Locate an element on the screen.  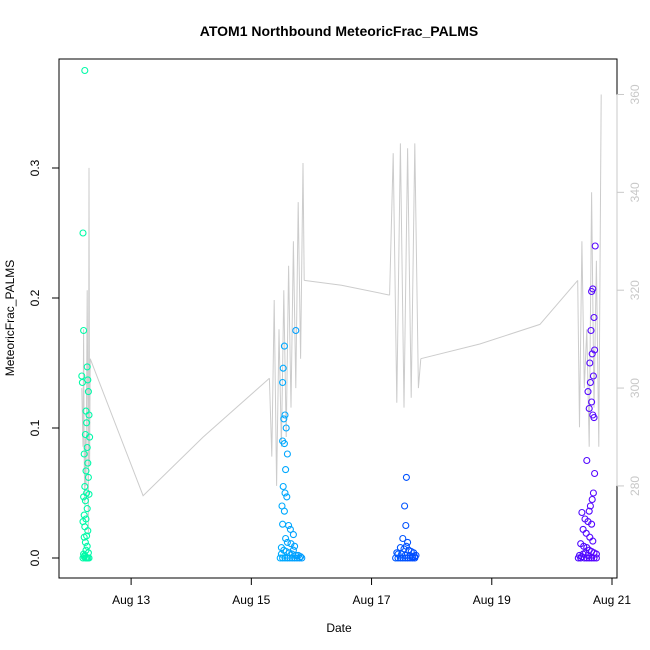
x-tick-label: Aug 19 is located at coordinates (492, 600).